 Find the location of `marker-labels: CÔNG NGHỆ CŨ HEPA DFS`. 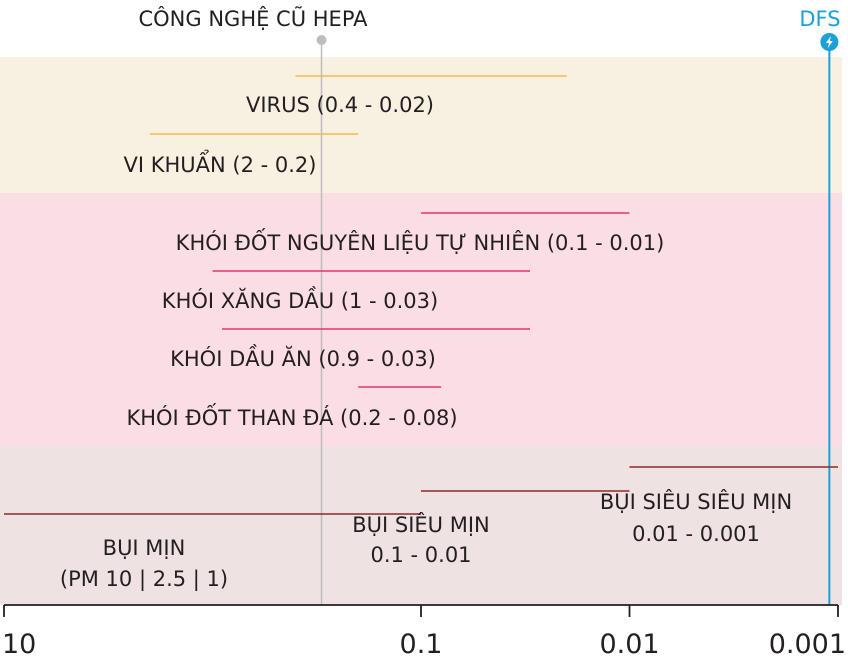

marker-labels: CÔNG NGHỆ CŨ HEPA DFS is located at coordinates (489, 28).